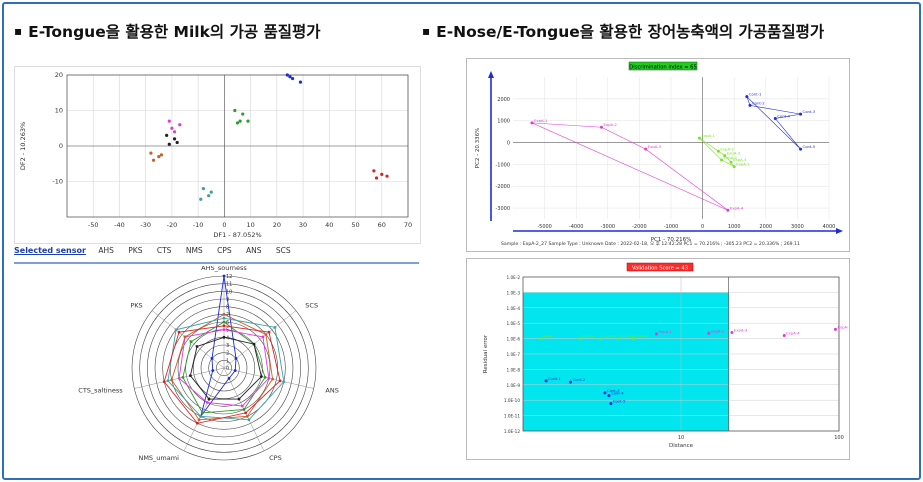  I want to click on sensor-cts: CTS, so click(164, 250).